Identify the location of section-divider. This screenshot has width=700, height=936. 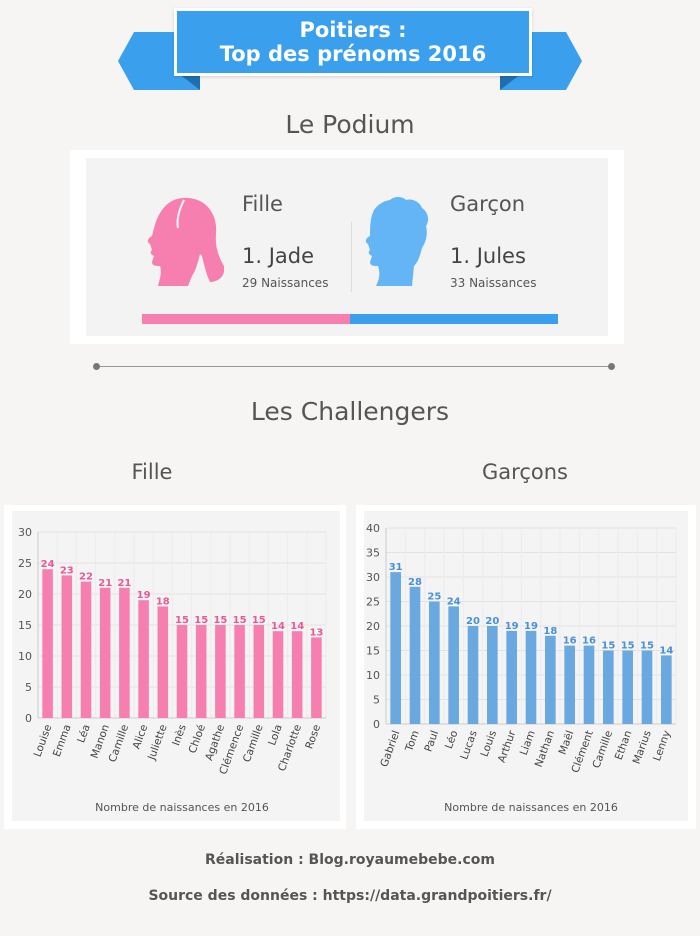
(354, 366).